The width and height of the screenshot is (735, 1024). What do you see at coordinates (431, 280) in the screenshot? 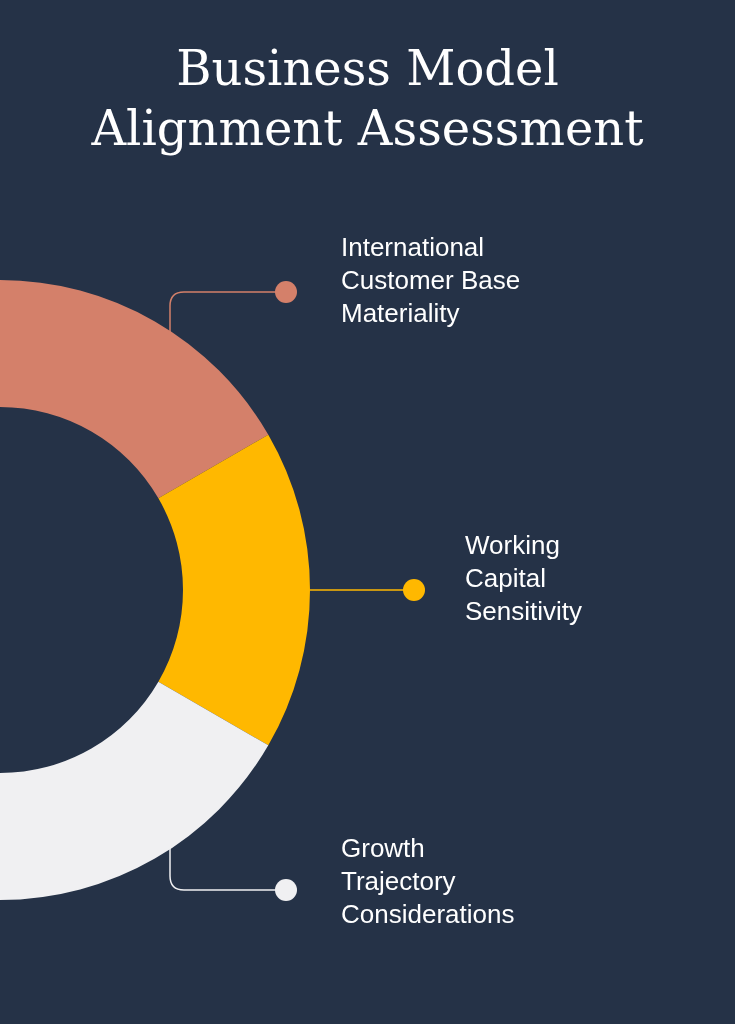
I see `legend-label: International Customer Base Materiality` at bounding box center [431, 280].